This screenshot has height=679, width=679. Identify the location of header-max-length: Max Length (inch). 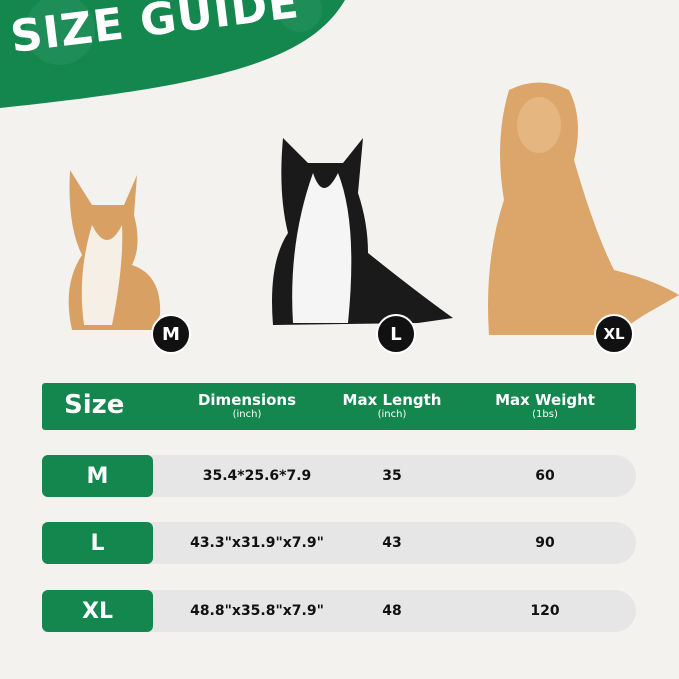
(392, 405).